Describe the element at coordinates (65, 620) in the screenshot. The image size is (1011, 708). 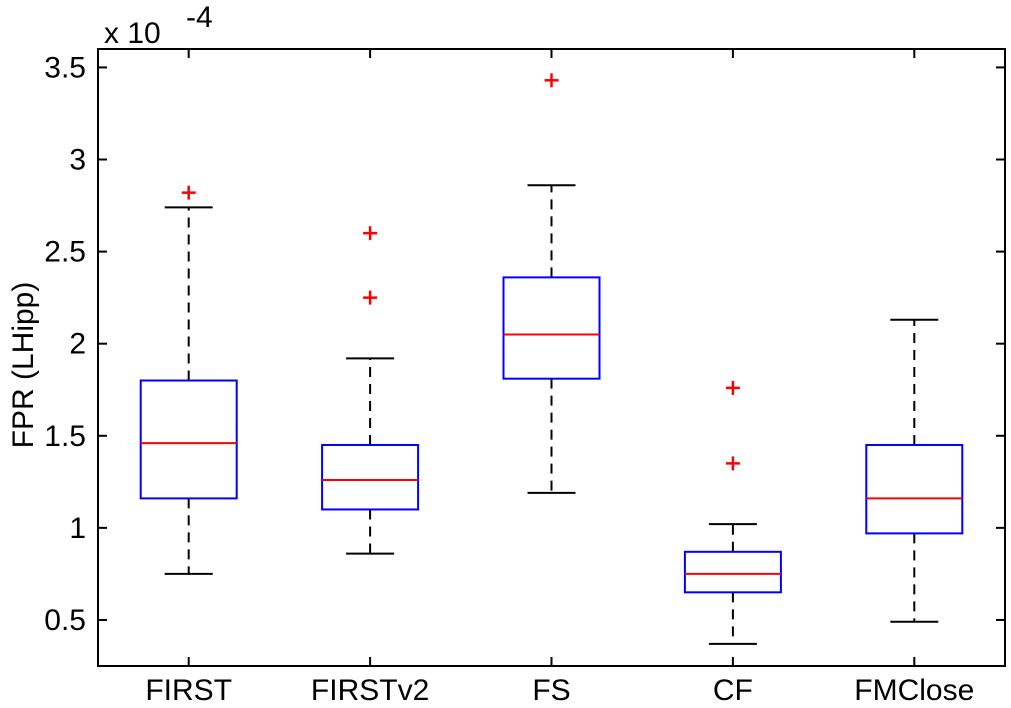
I see `y-tick-label: 0.5` at that location.